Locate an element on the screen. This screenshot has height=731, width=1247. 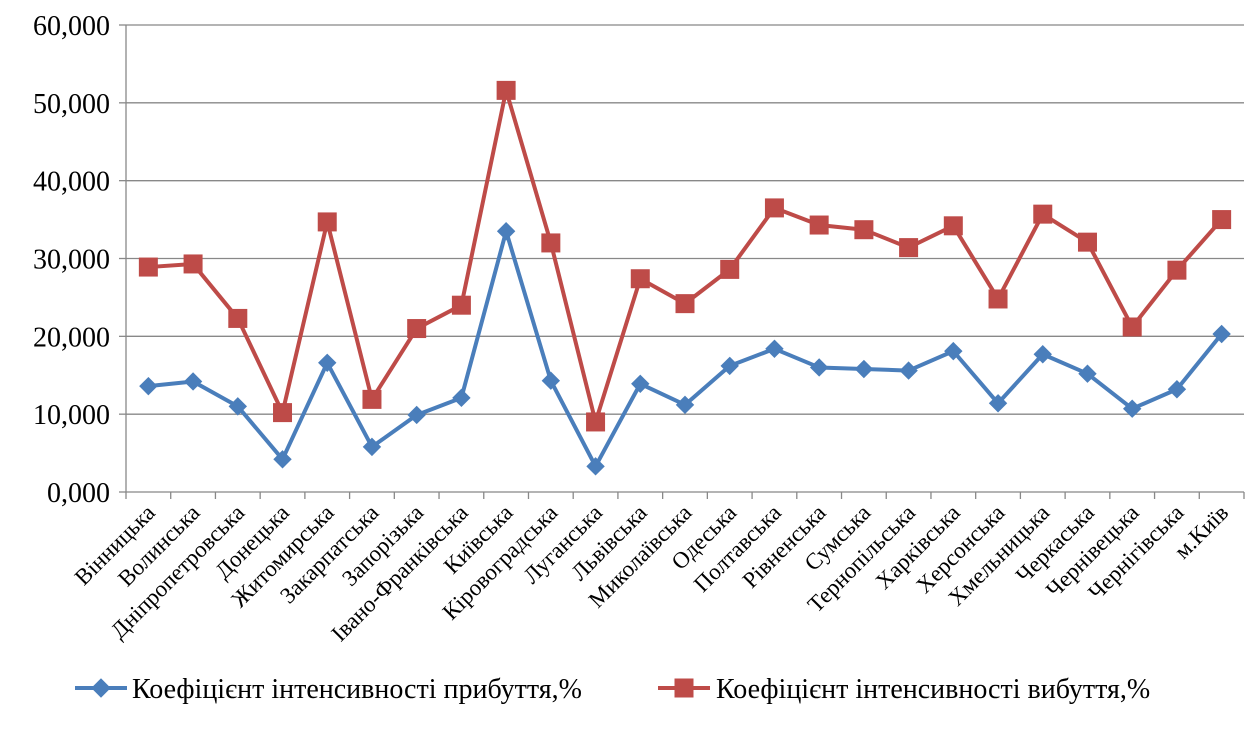
legend-label: Коефіцієнт інтенсивності прибуття,% is located at coordinates (357, 689).